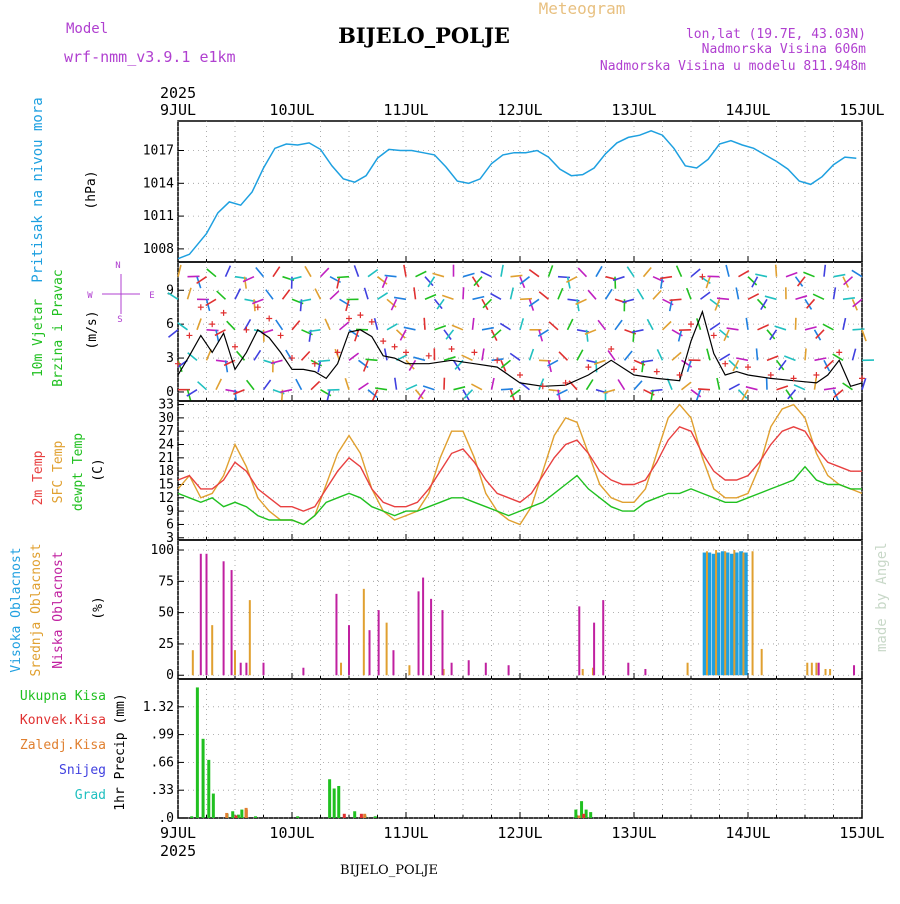 This screenshot has height=904, width=900. I want to click on ytick-label: 1011, so click(158, 216).